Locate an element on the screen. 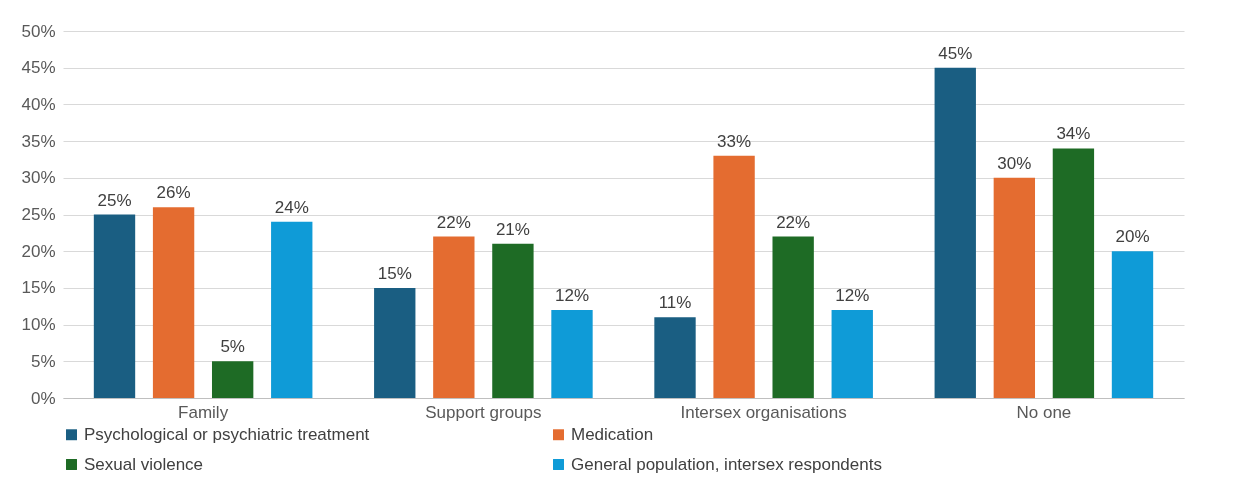 This screenshot has width=1234, height=479. y-tick-label: 20% is located at coordinates (38, 251).